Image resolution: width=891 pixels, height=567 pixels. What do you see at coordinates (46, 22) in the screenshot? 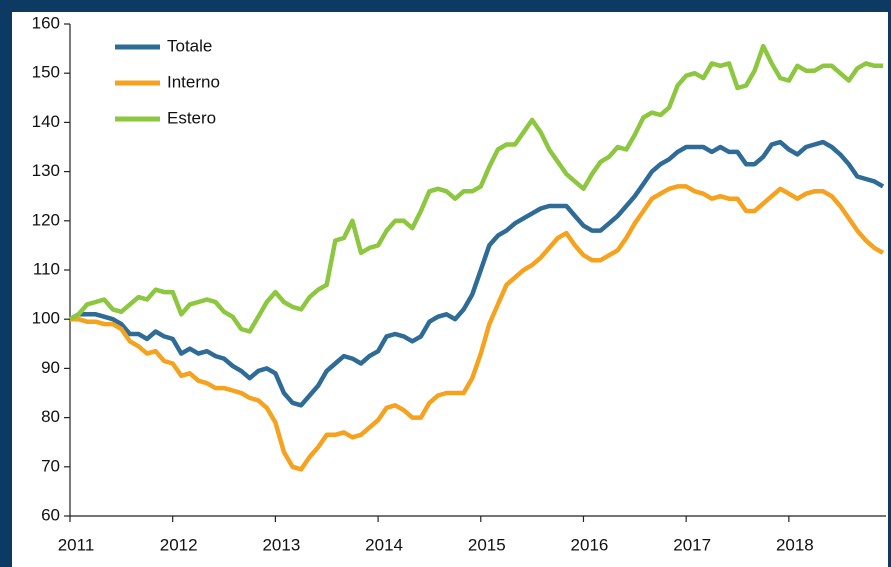
I see `y-tick-label: 160` at bounding box center [46, 22].